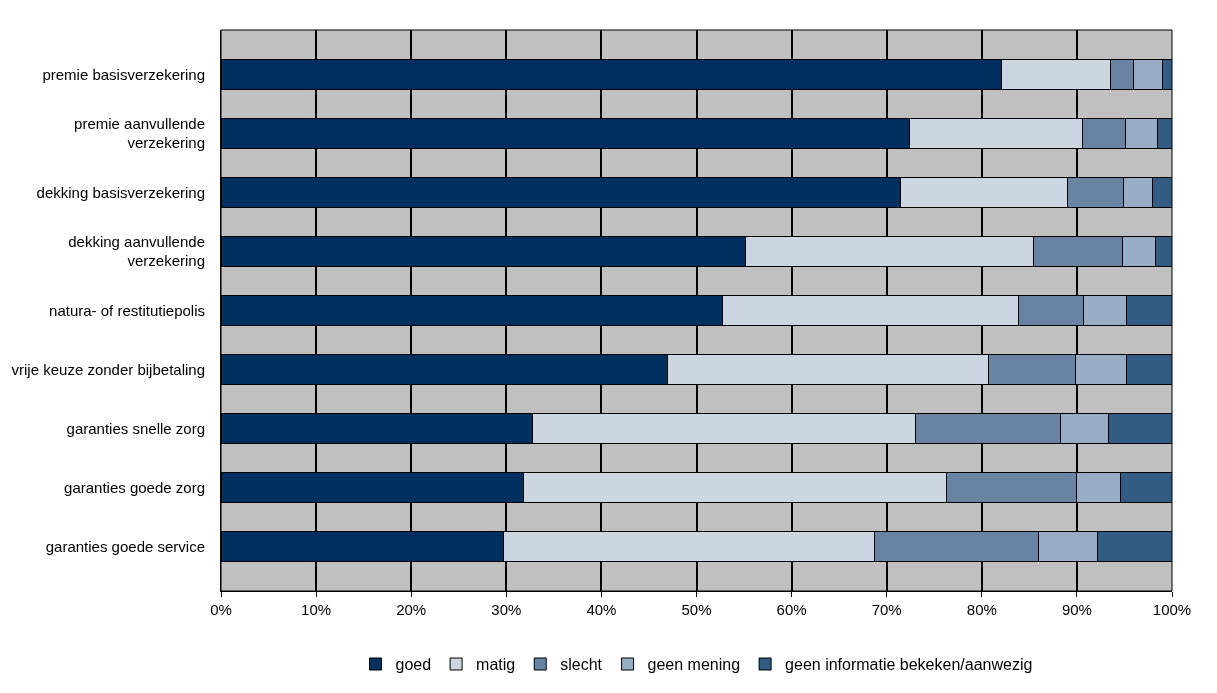 This screenshot has height=693, width=1217. What do you see at coordinates (123, 74) in the screenshot?
I see `y-tick-label: premie basisverzekering` at bounding box center [123, 74].